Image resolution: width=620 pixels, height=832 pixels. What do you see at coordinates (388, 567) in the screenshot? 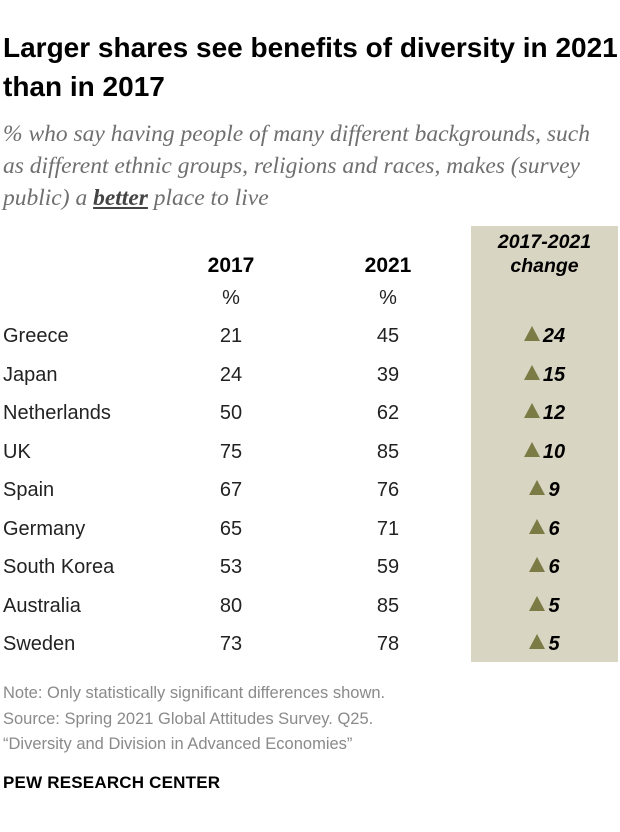
I see `value-2021: 59` at bounding box center [388, 567].